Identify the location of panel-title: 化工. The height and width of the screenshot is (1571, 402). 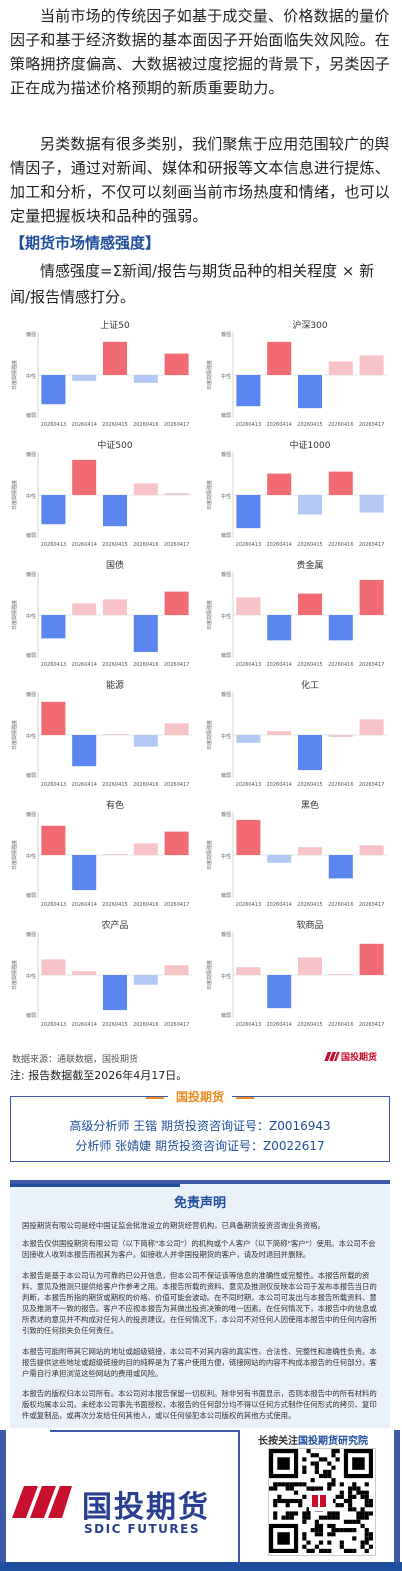
(310, 685).